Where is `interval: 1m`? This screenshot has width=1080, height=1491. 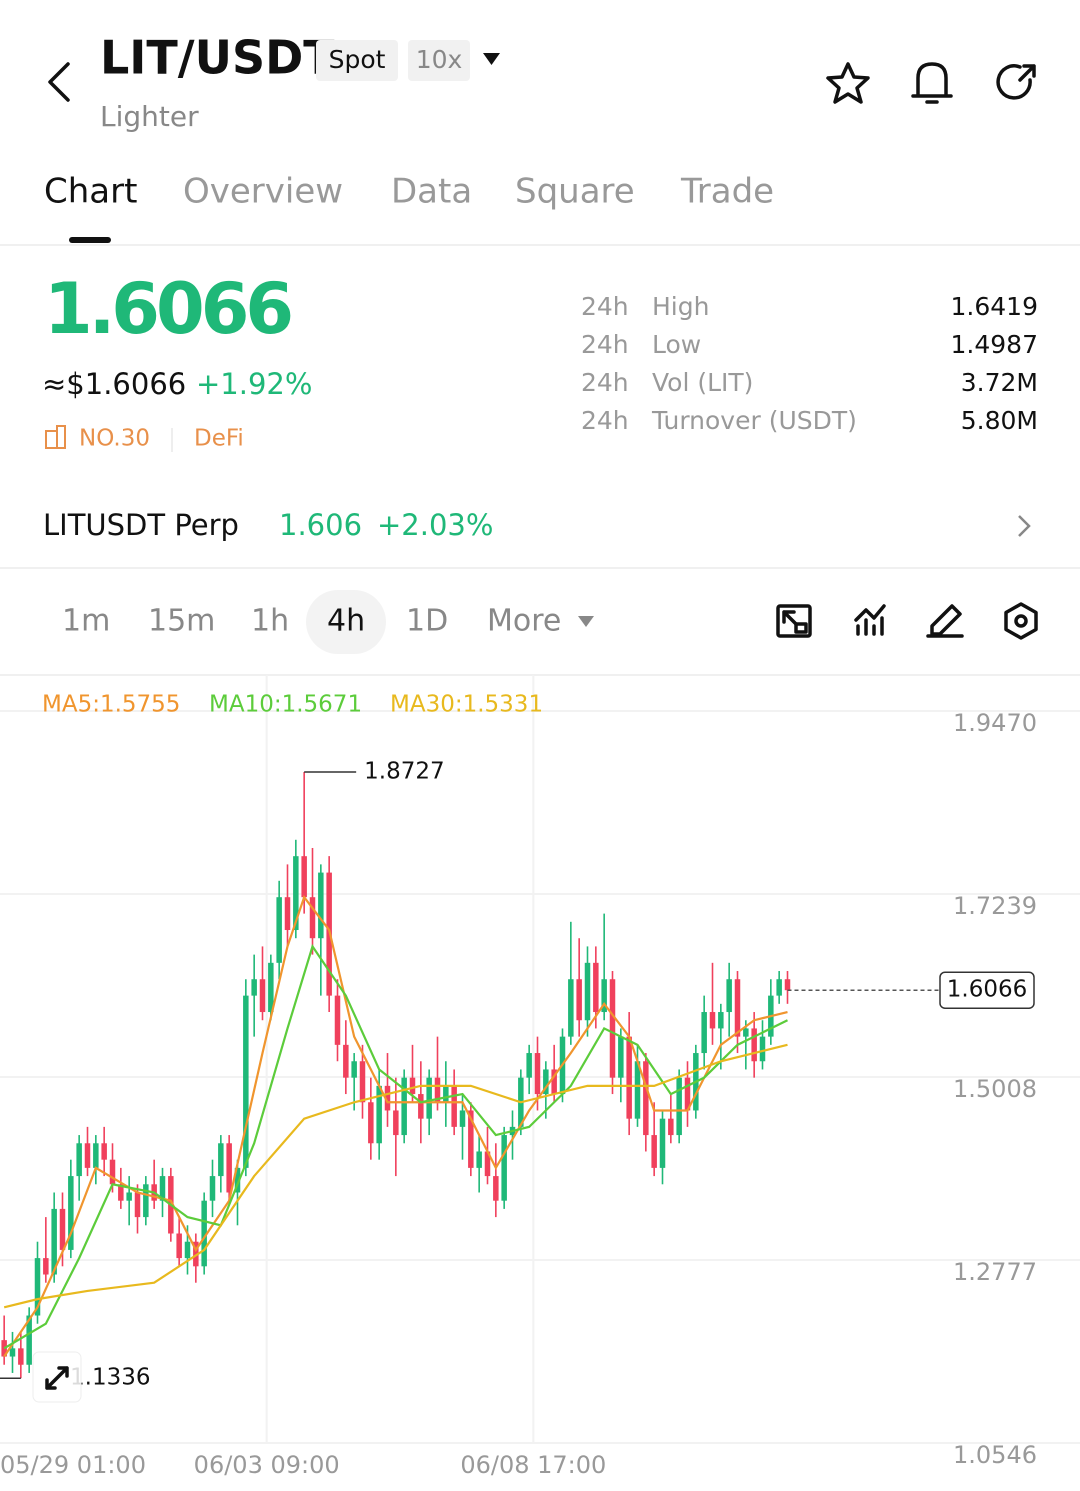
interval: 1m is located at coordinates (86, 621).